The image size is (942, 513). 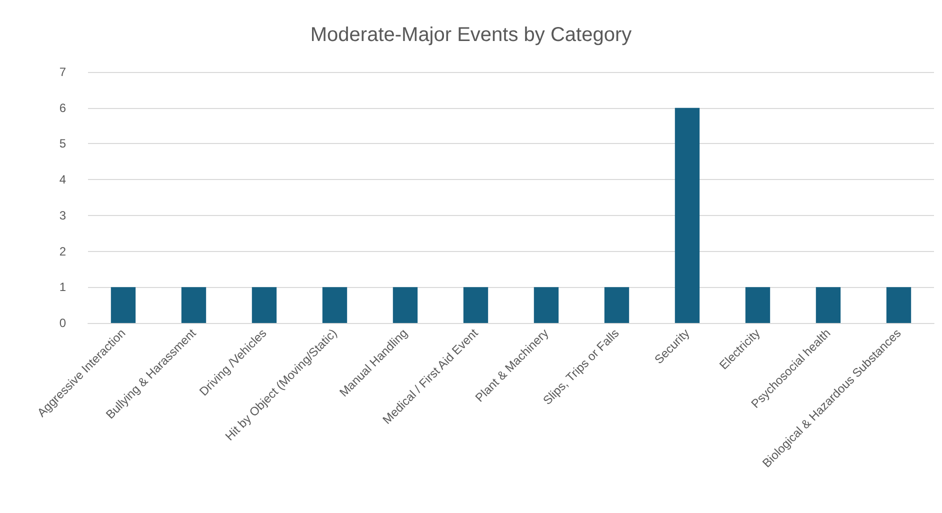 What do you see at coordinates (62, 107) in the screenshot?
I see `y-tick-label: 6` at bounding box center [62, 107].